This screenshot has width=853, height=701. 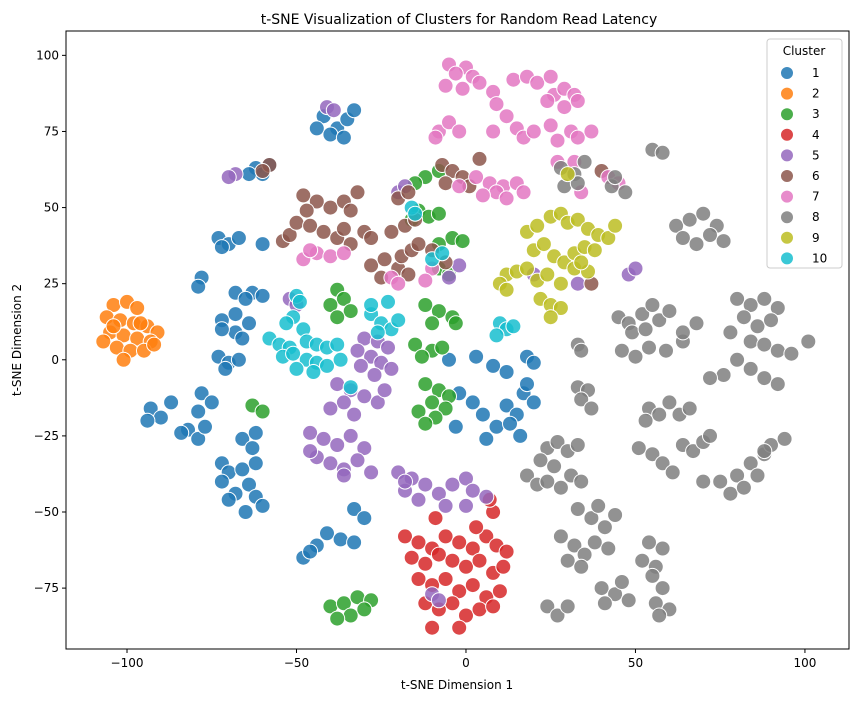 I want to click on cluster-2-point, so click(x=137, y=308).